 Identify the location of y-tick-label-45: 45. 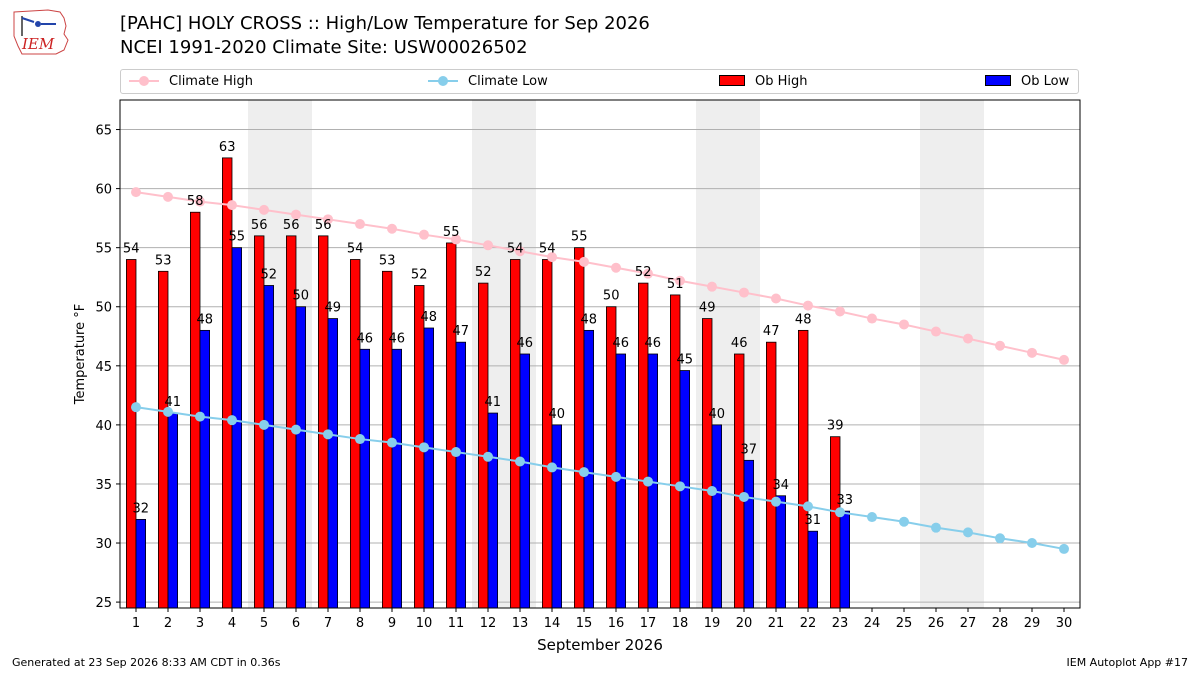
(103, 367).